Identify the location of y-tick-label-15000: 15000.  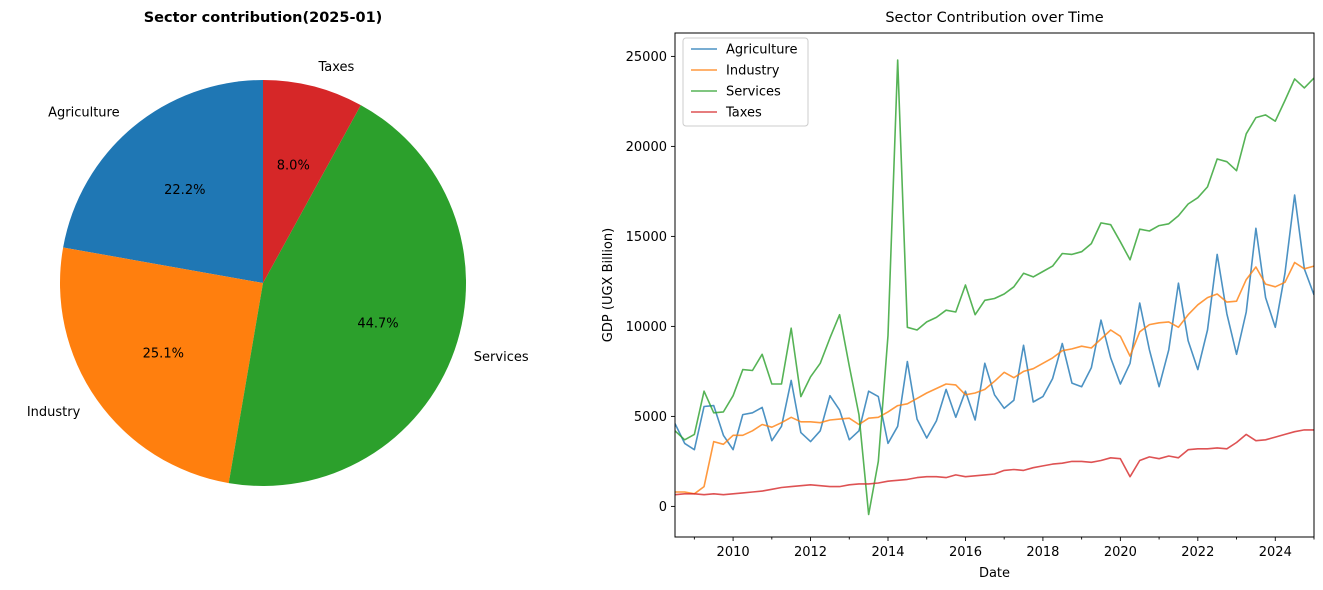
(646, 237).